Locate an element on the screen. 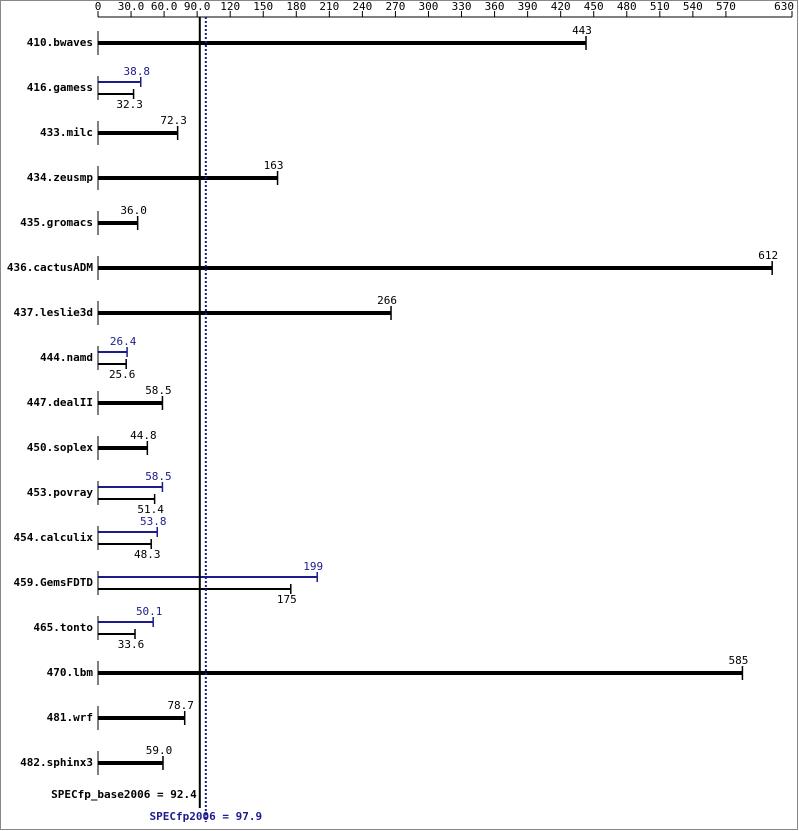  x-tick-label: 150 is located at coordinates (263, 6).